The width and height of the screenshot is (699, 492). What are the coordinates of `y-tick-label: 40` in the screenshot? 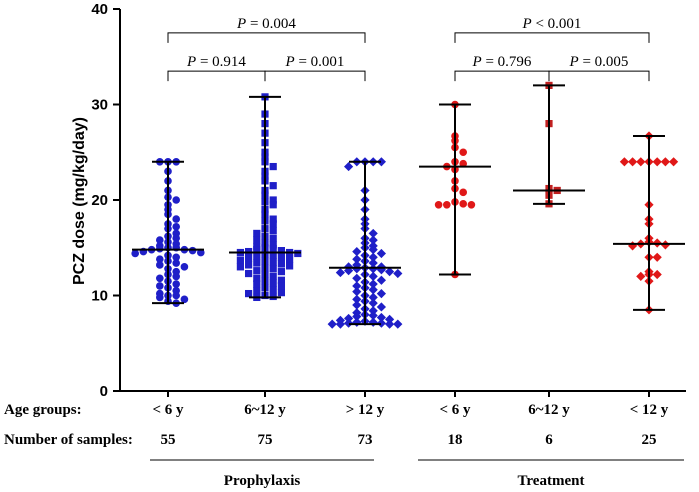 It's located at (99, 9).